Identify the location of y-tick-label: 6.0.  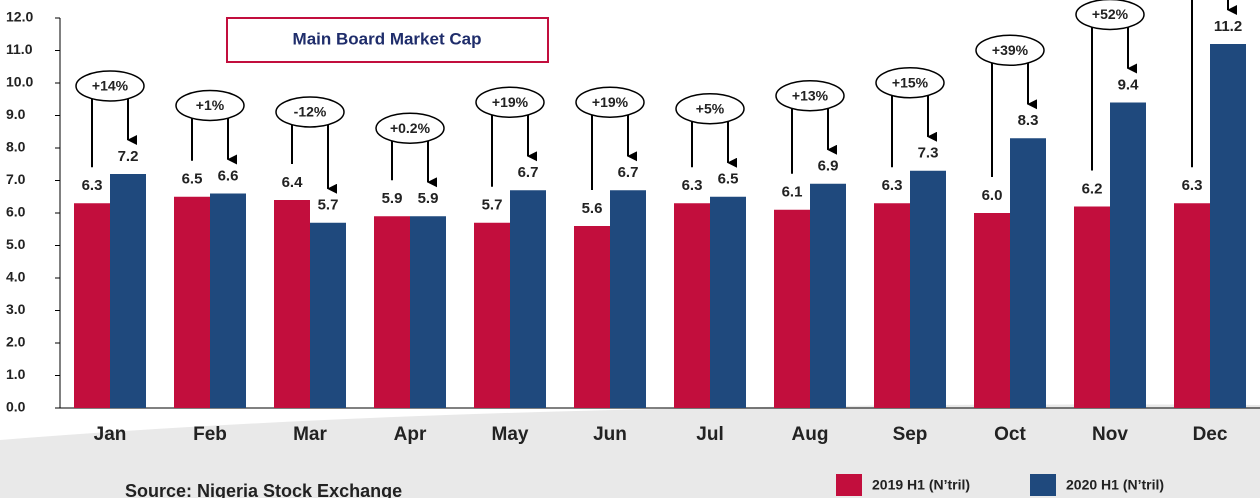
(16, 212).